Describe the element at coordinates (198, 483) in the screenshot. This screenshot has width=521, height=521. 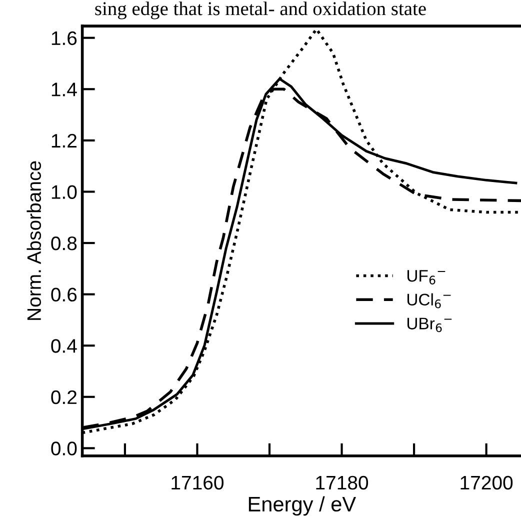
I see `x-tick-label: 17160` at that location.